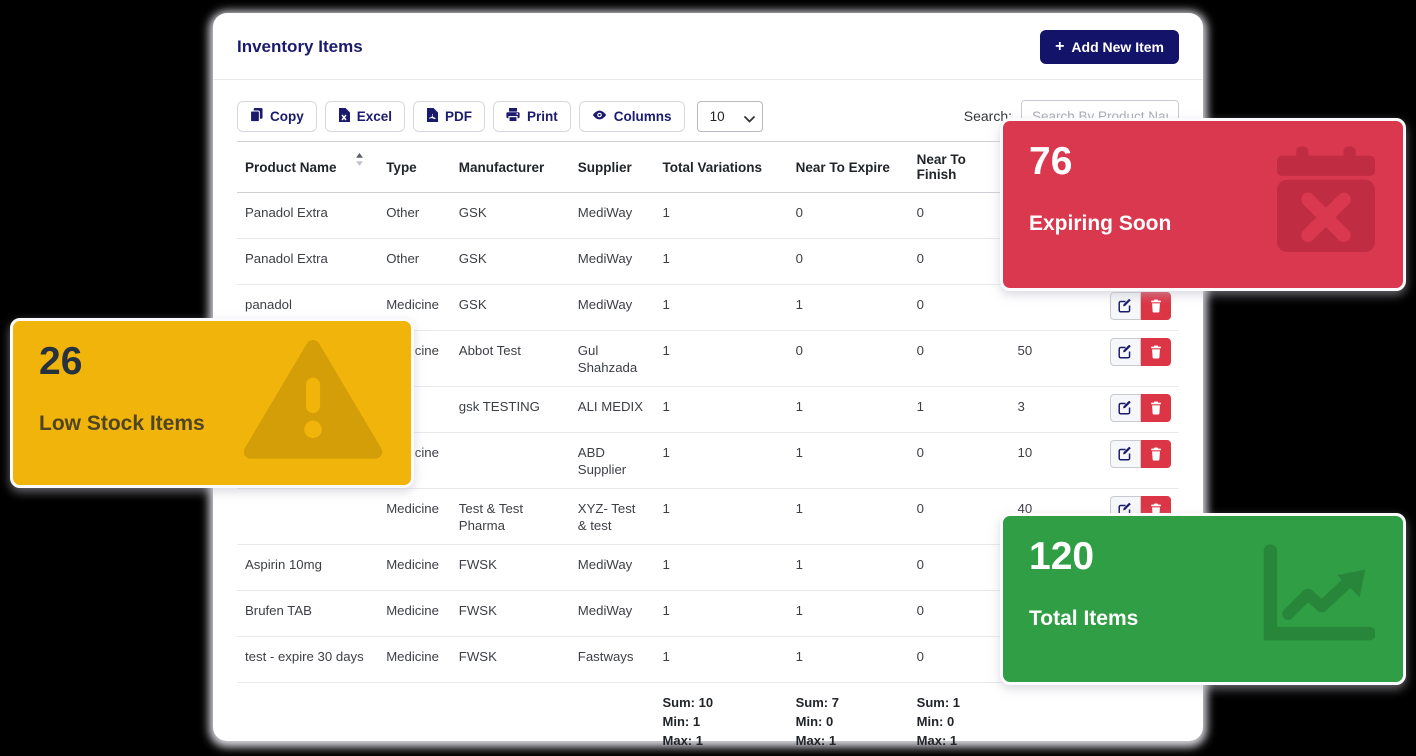  I want to click on expiring-soon-value: 76, so click(1051, 161).